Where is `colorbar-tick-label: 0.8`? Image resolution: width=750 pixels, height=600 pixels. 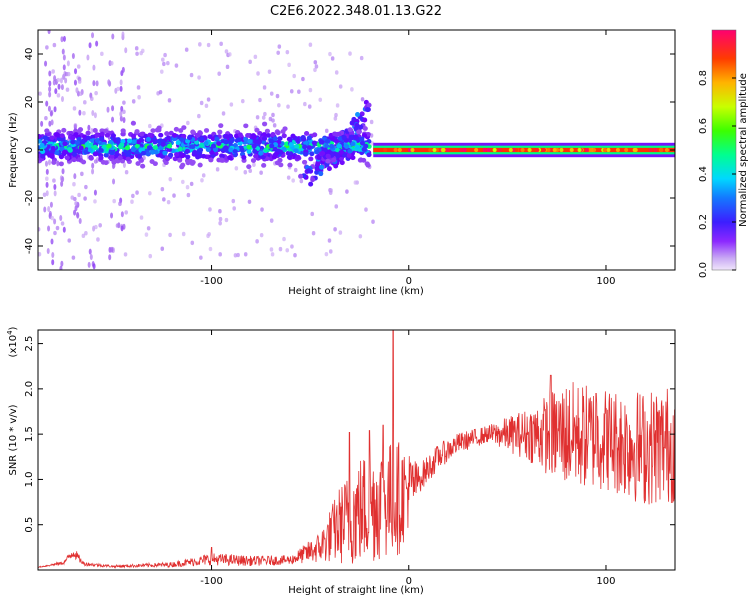
colorbar-tick-label: 0.8 is located at coordinates (703, 78).